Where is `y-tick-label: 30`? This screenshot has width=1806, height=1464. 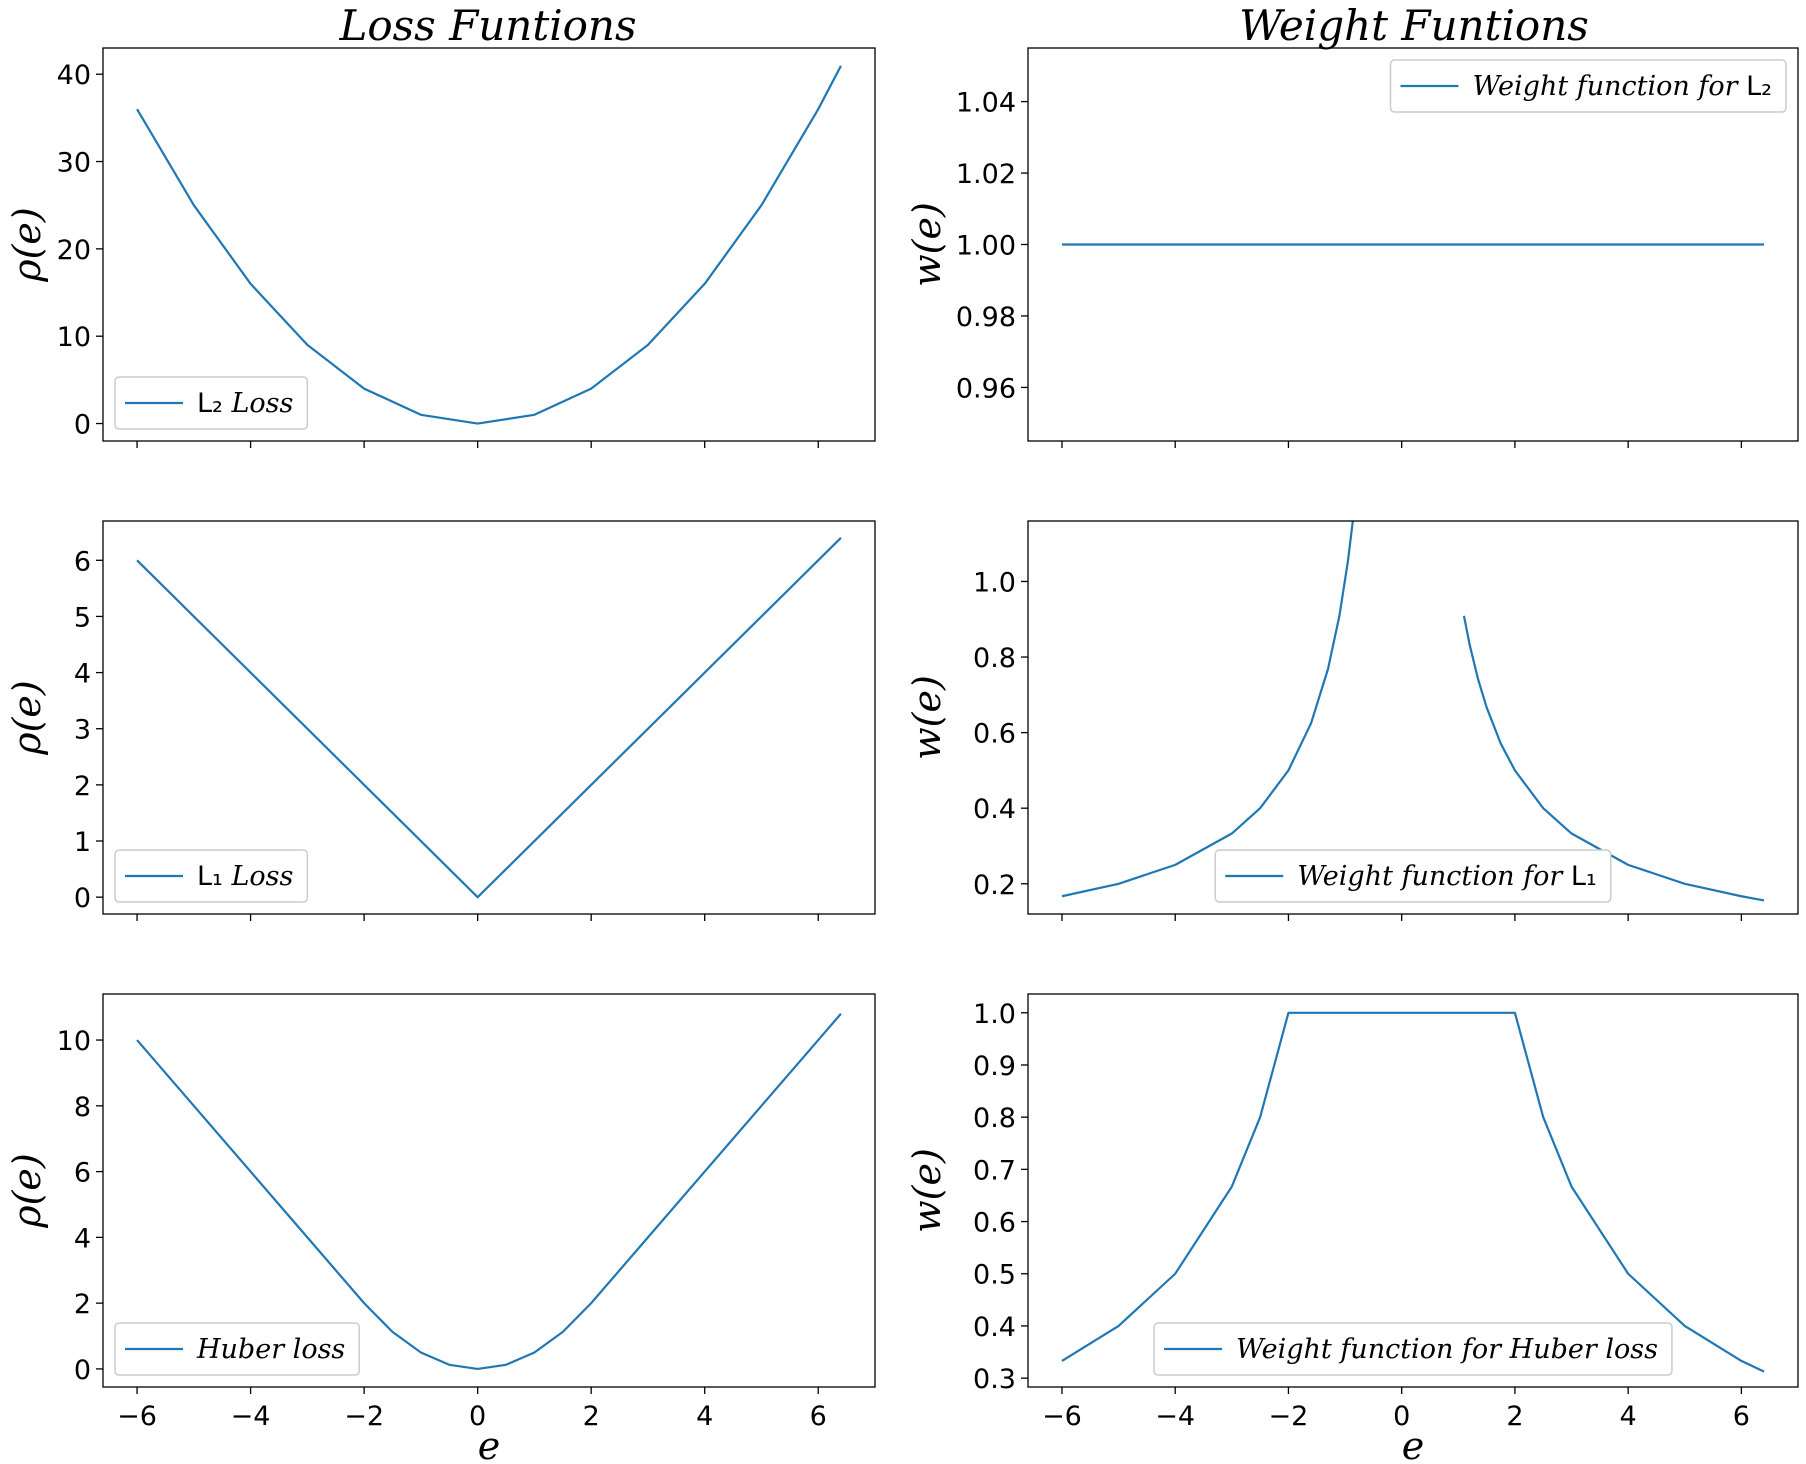
y-tick-label: 30 is located at coordinates (74, 163).